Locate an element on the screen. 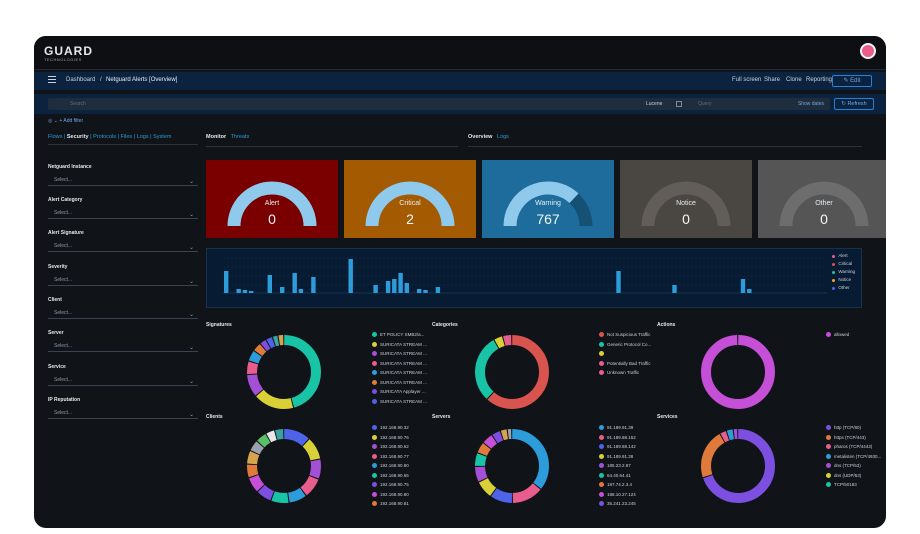 Image resolution: width=920 pixels, height=534 pixels. legend-item: Not Suspicious Traffic is located at coordinates (625, 335).